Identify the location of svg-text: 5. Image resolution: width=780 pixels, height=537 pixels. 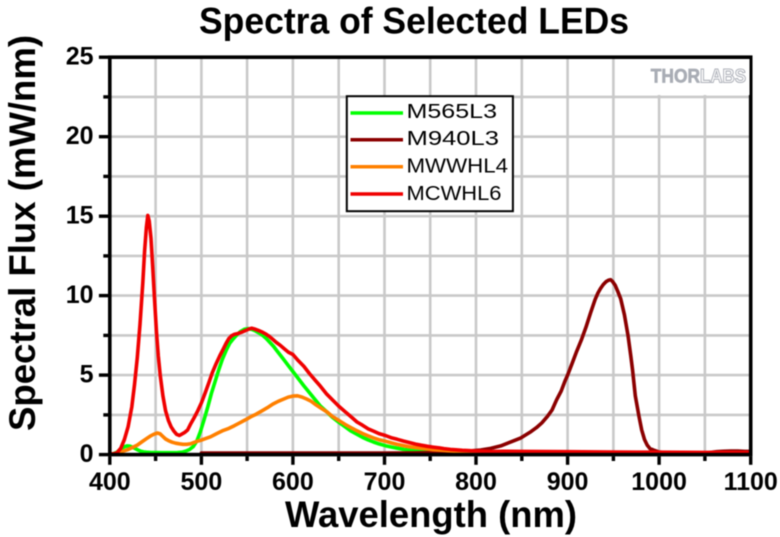
(87, 374).